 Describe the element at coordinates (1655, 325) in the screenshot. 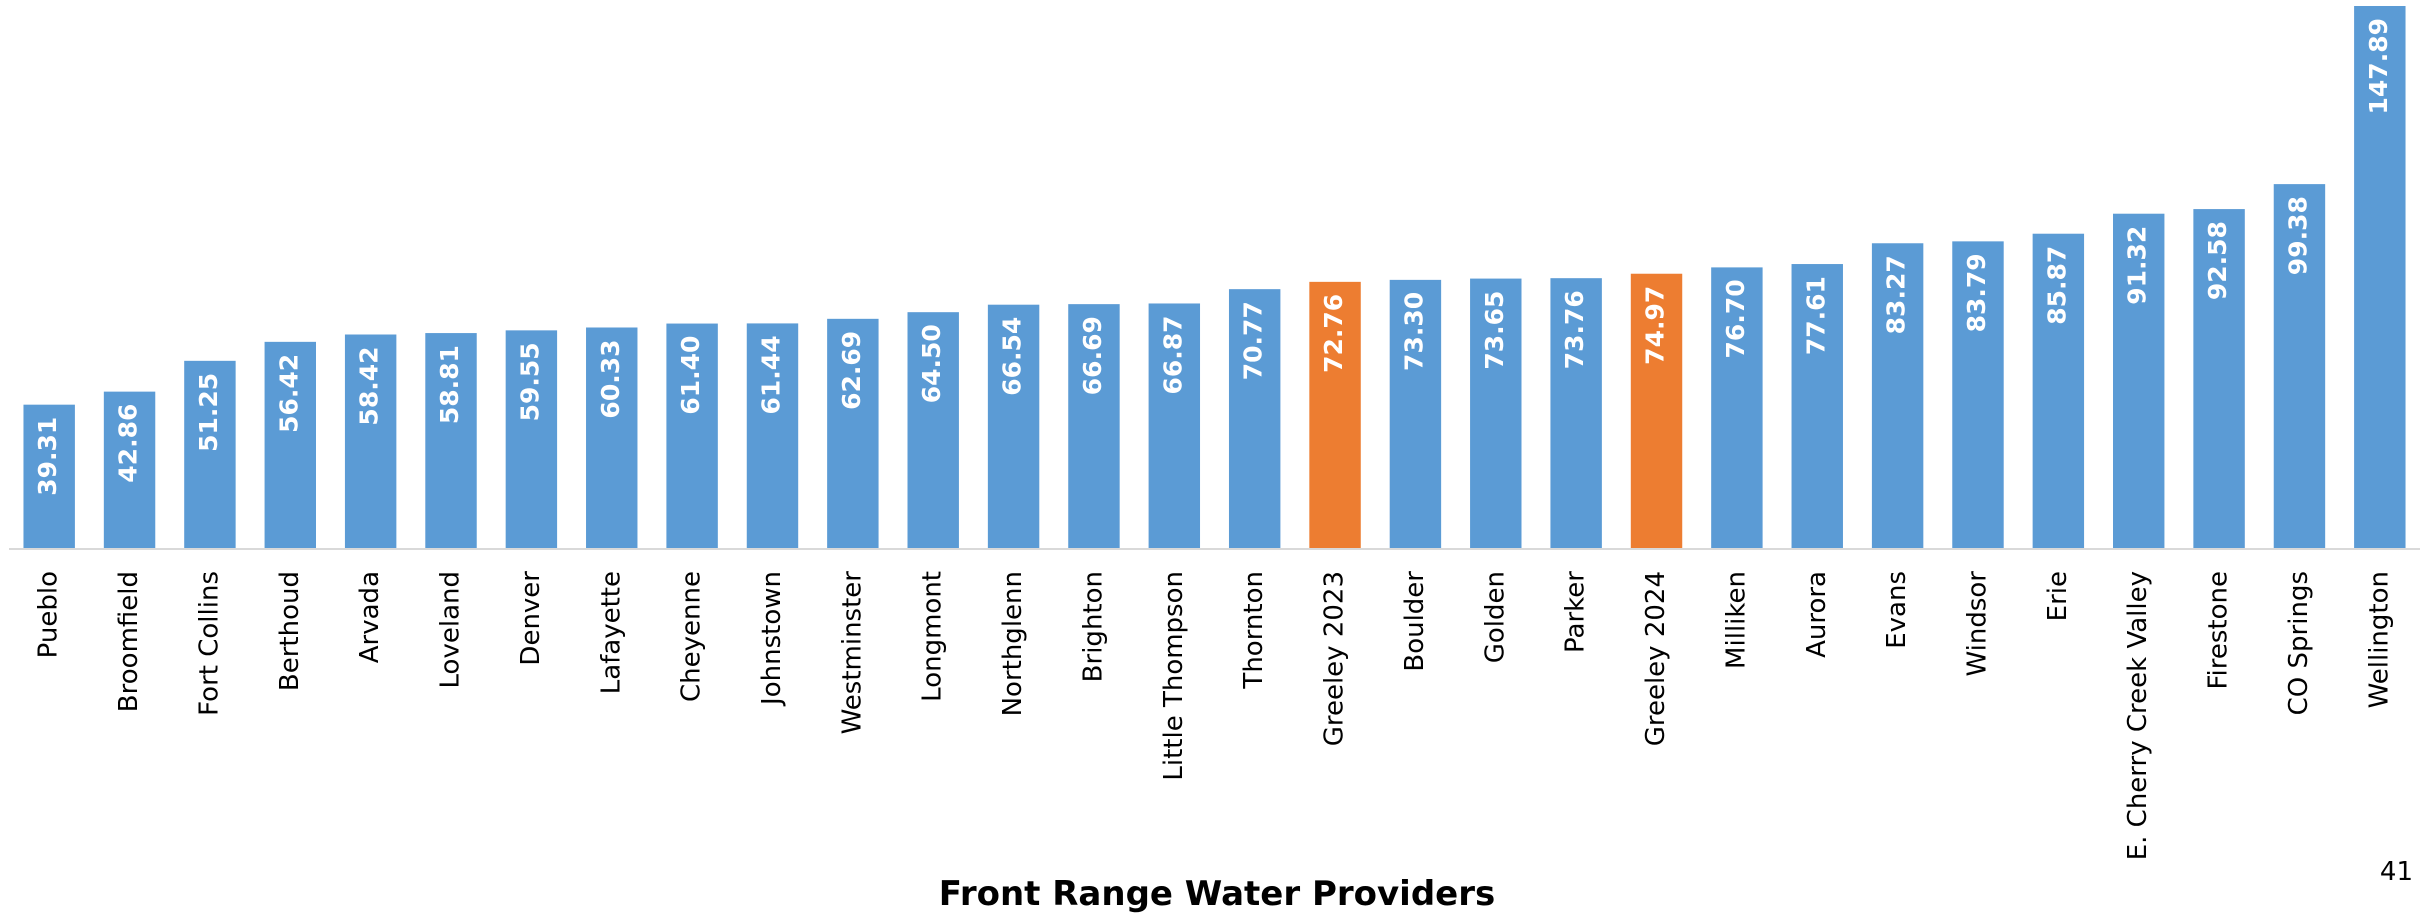

I see `value-label: 74.97` at that location.